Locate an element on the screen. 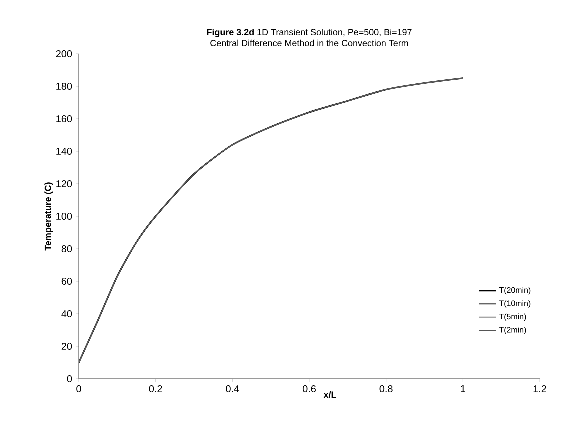 The width and height of the screenshot is (562, 421). y-tick-label: 60 is located at coordinates (67, 282).